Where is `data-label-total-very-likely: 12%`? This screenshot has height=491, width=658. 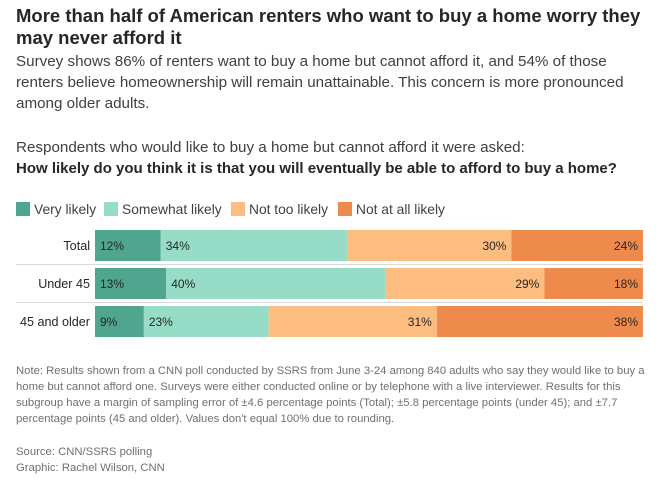
data-label-total-very-likely: 12% is located at coordinates (112, 246).